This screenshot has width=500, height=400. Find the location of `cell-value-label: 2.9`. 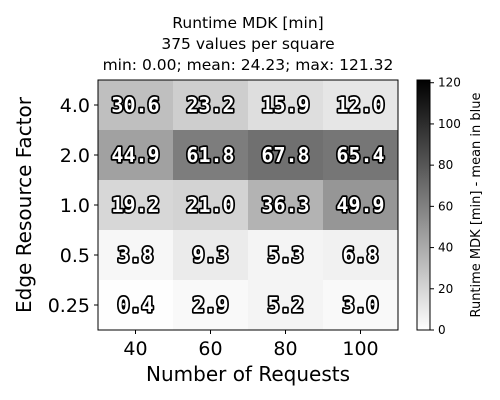

cell-value-label: 2.9 is located at coordinates (210, 305).